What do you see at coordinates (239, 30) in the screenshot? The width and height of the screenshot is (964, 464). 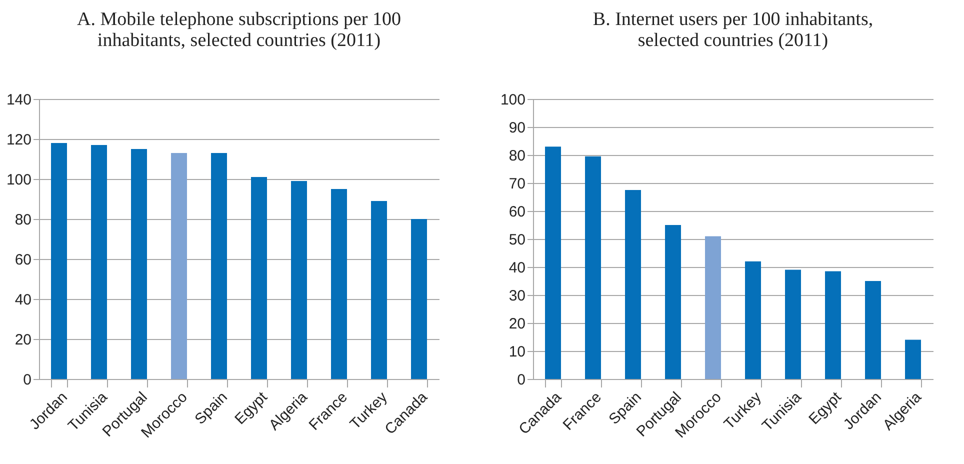 I see `chart-title: A. Mobile telephone subscriptions per 100 inhabitants, selected countries (2011)` at bounding box center [239, 30].